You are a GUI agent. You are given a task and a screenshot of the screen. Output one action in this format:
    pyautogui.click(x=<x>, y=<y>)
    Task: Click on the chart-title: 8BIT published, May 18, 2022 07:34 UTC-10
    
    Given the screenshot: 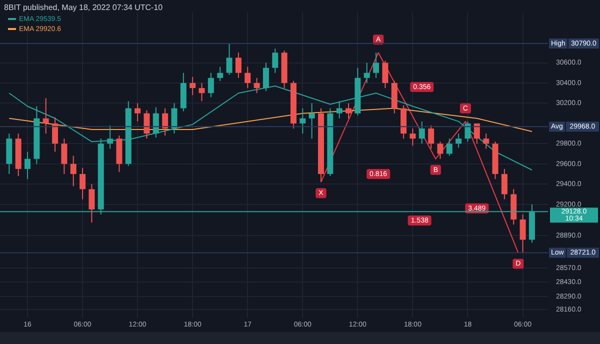 What is the action you would take?
    pyautogui.click(x=83, y=7)
    